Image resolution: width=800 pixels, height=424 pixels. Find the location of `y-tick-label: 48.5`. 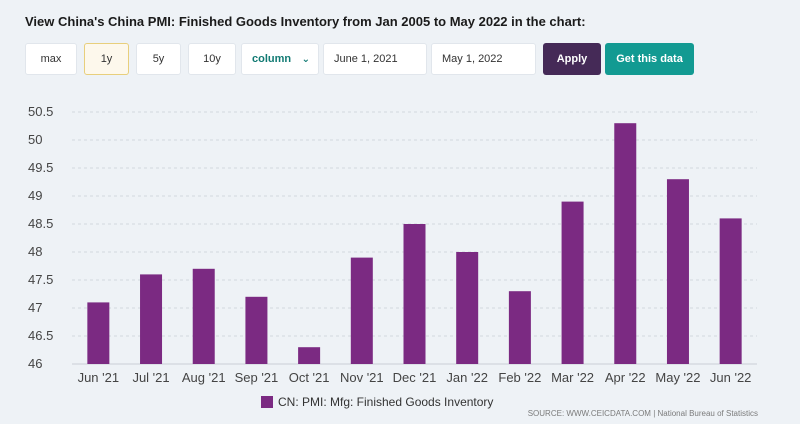

y-tick-label: 48.5 is located at coordinates (40, 223).